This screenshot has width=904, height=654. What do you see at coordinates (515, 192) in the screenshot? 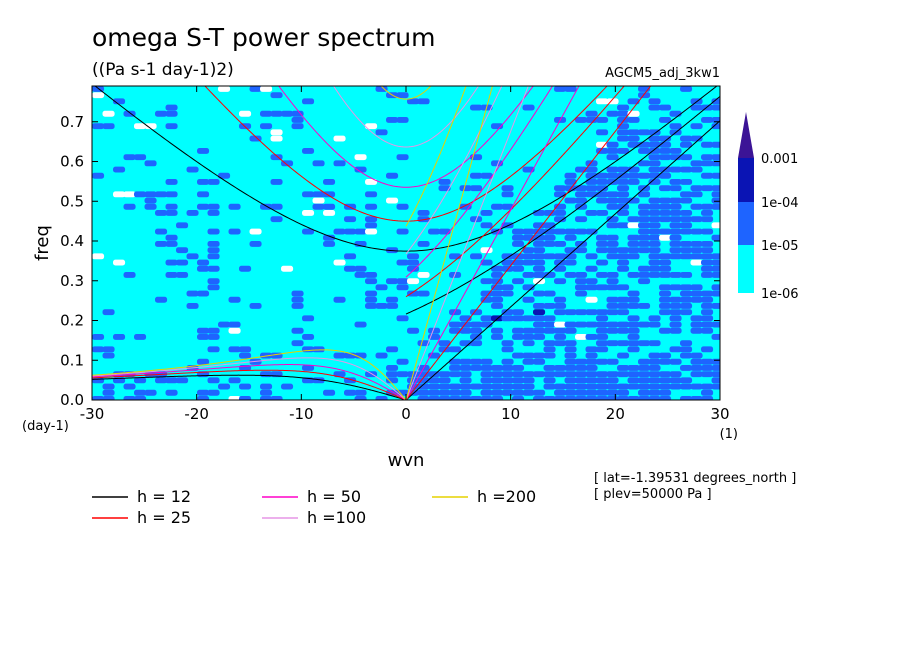
I see `dispersion-h25-mixed-rossby-gravity` at bounding box center [515, 192].